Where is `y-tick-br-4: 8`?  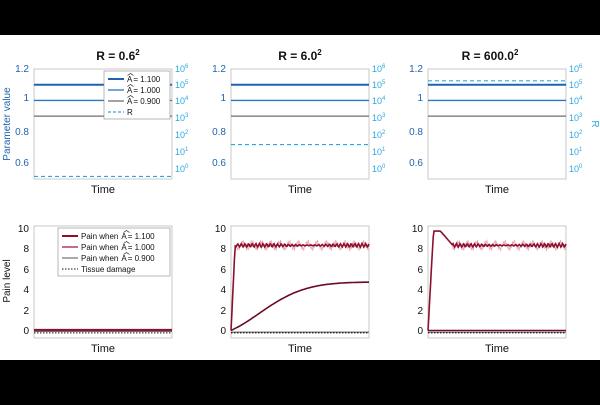 y-tick-br-4: 8 is located at coordinates (420, 249).